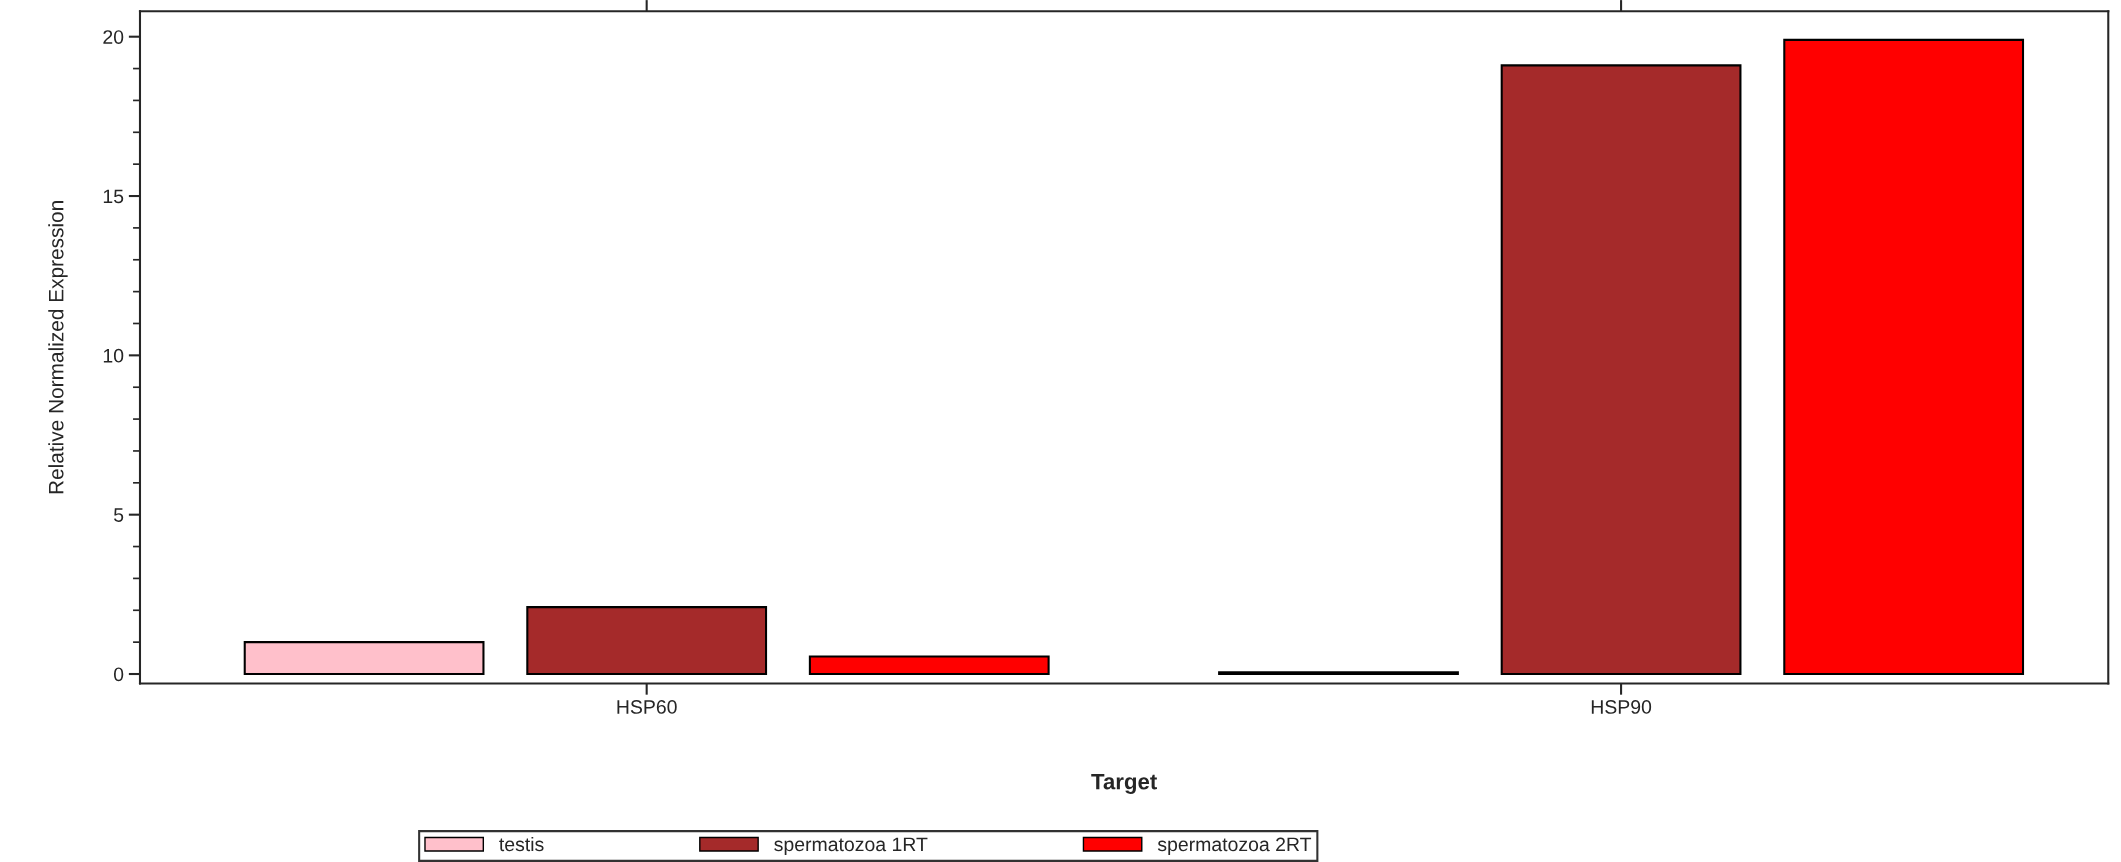 The width and height of the screenshot is (2121, 862). I want to click on x-axis-title: Target, so click(1124, 783).